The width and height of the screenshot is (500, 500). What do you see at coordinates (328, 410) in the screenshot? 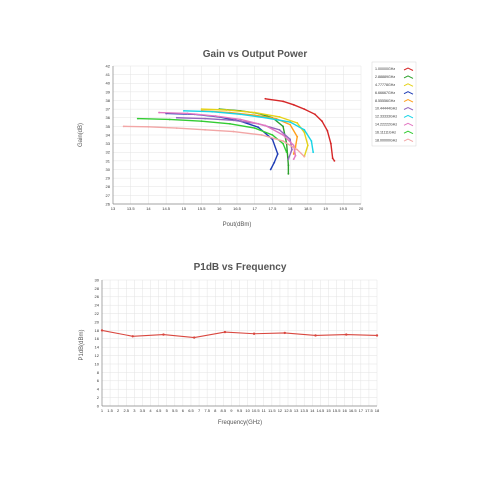
I see `x-tick-label: 15` at bounding box center [328, 410].